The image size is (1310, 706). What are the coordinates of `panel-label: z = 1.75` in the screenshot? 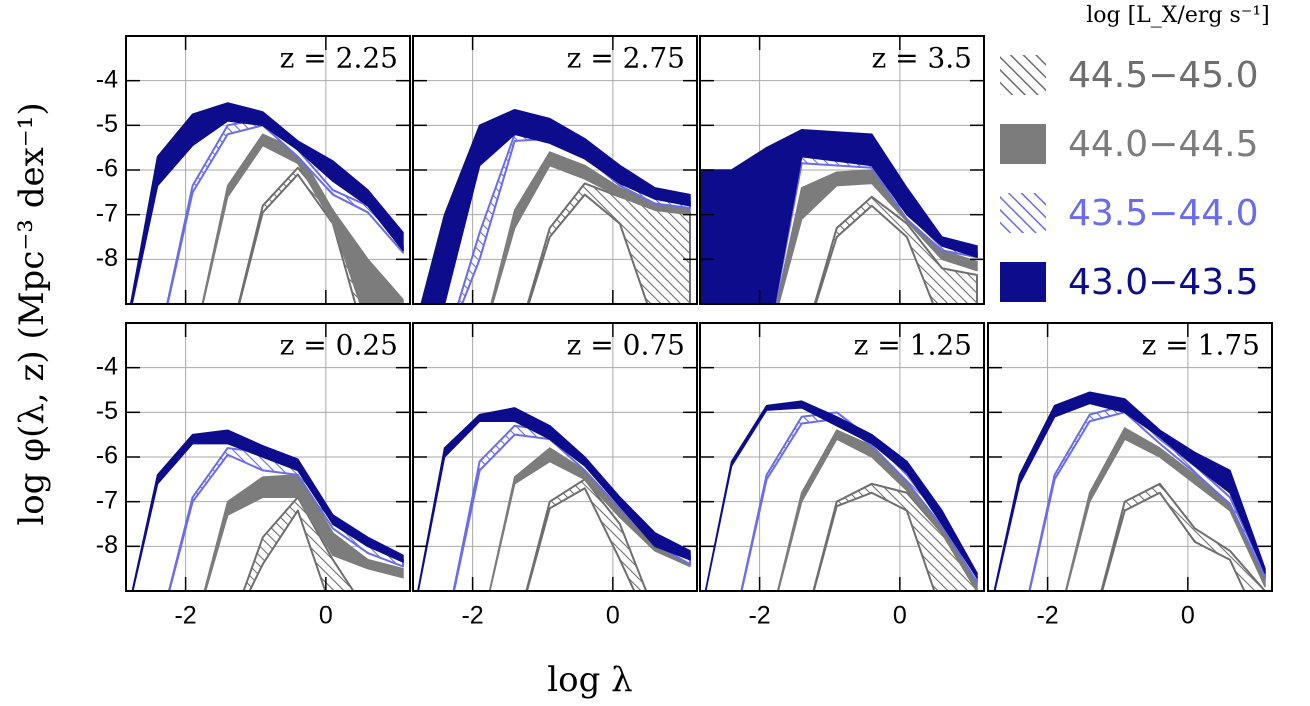 It's located at (1201, 345).